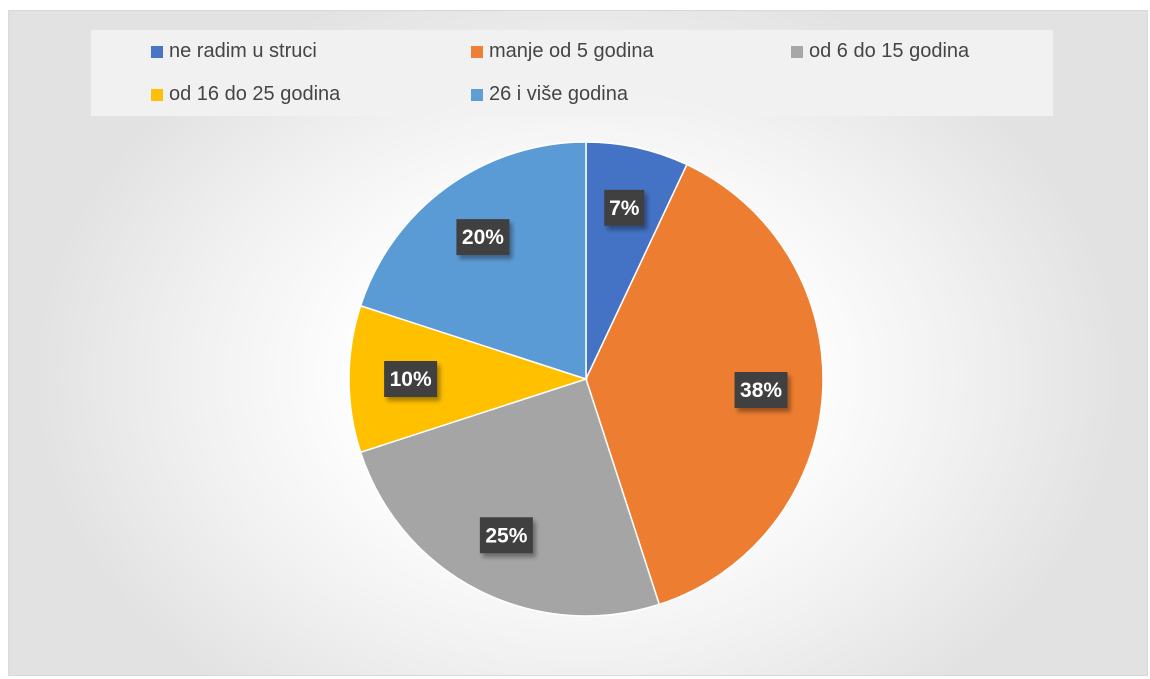 This screenshot has width=1150, height=679. I want to click on legend-item-od-16-do-25-godina: od 16 do 25 godina, so click(245, 94).